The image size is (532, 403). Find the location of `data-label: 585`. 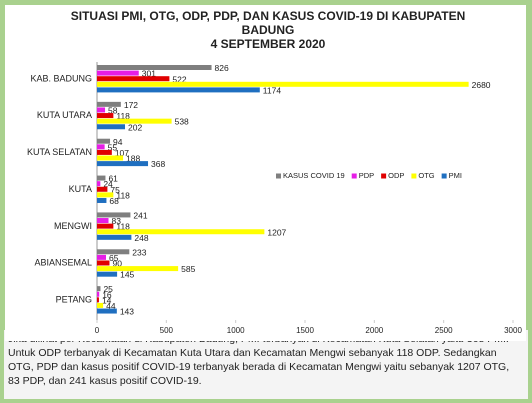

data-label: 585 is located at coordinates (188, 269).